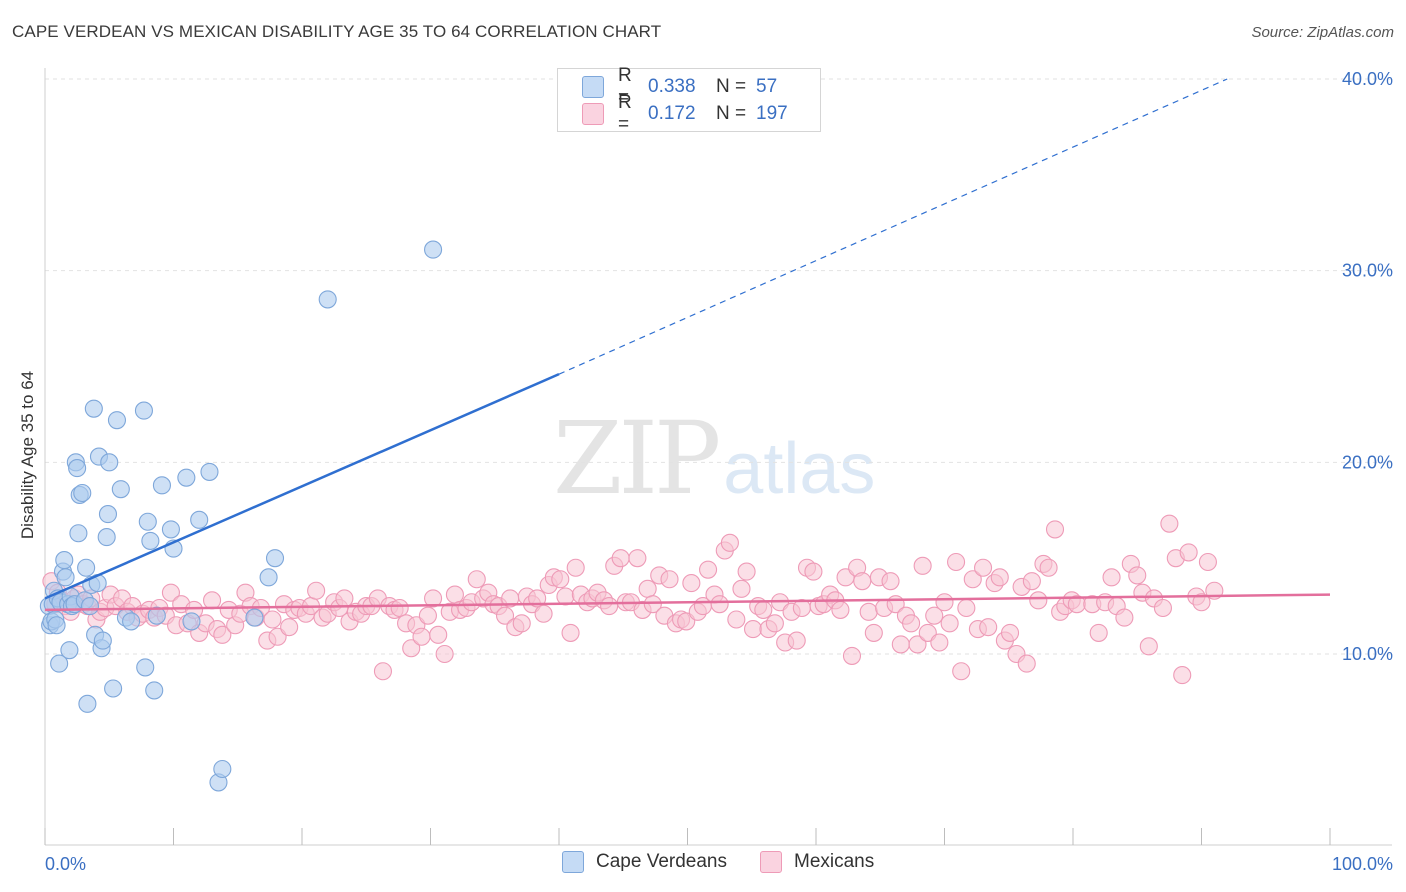  Describe the element at coordinates (593, 114) in the screenshot. I see `legend-swatch-pink` at that location.